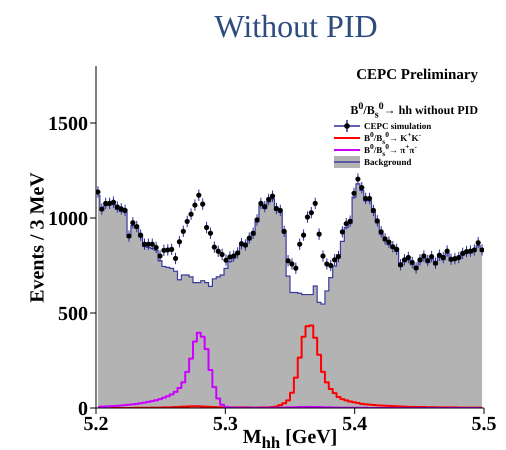 The image size is (506, 450). I want to click on x-tick-label: 5.5, so click(484, 424).